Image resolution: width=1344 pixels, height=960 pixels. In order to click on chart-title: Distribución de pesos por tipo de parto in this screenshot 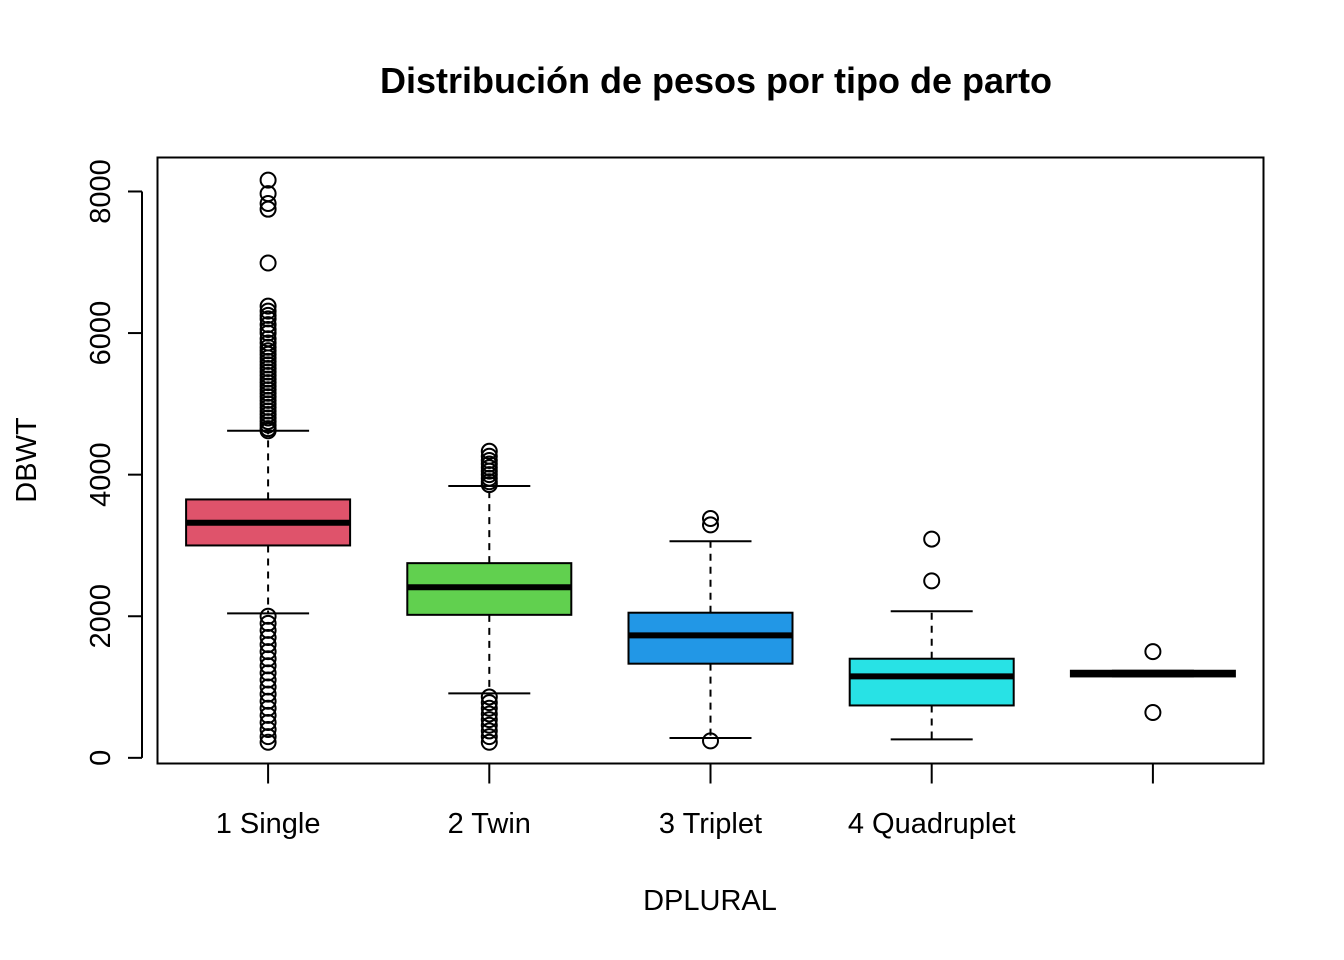, I will do `click(716, 80)`.